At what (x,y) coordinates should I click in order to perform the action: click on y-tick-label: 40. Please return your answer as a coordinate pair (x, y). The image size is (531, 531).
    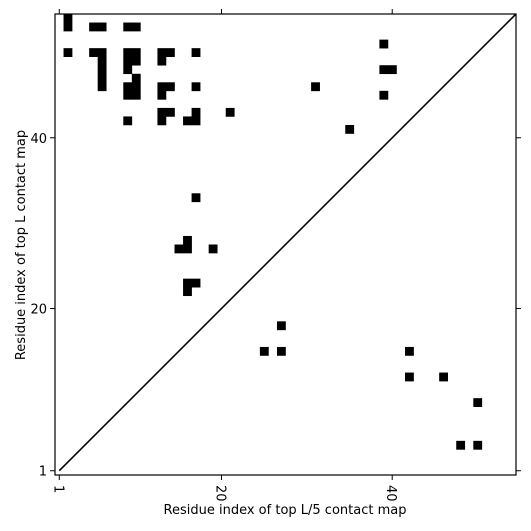
    Looking at the image, I should click on (38, 139).